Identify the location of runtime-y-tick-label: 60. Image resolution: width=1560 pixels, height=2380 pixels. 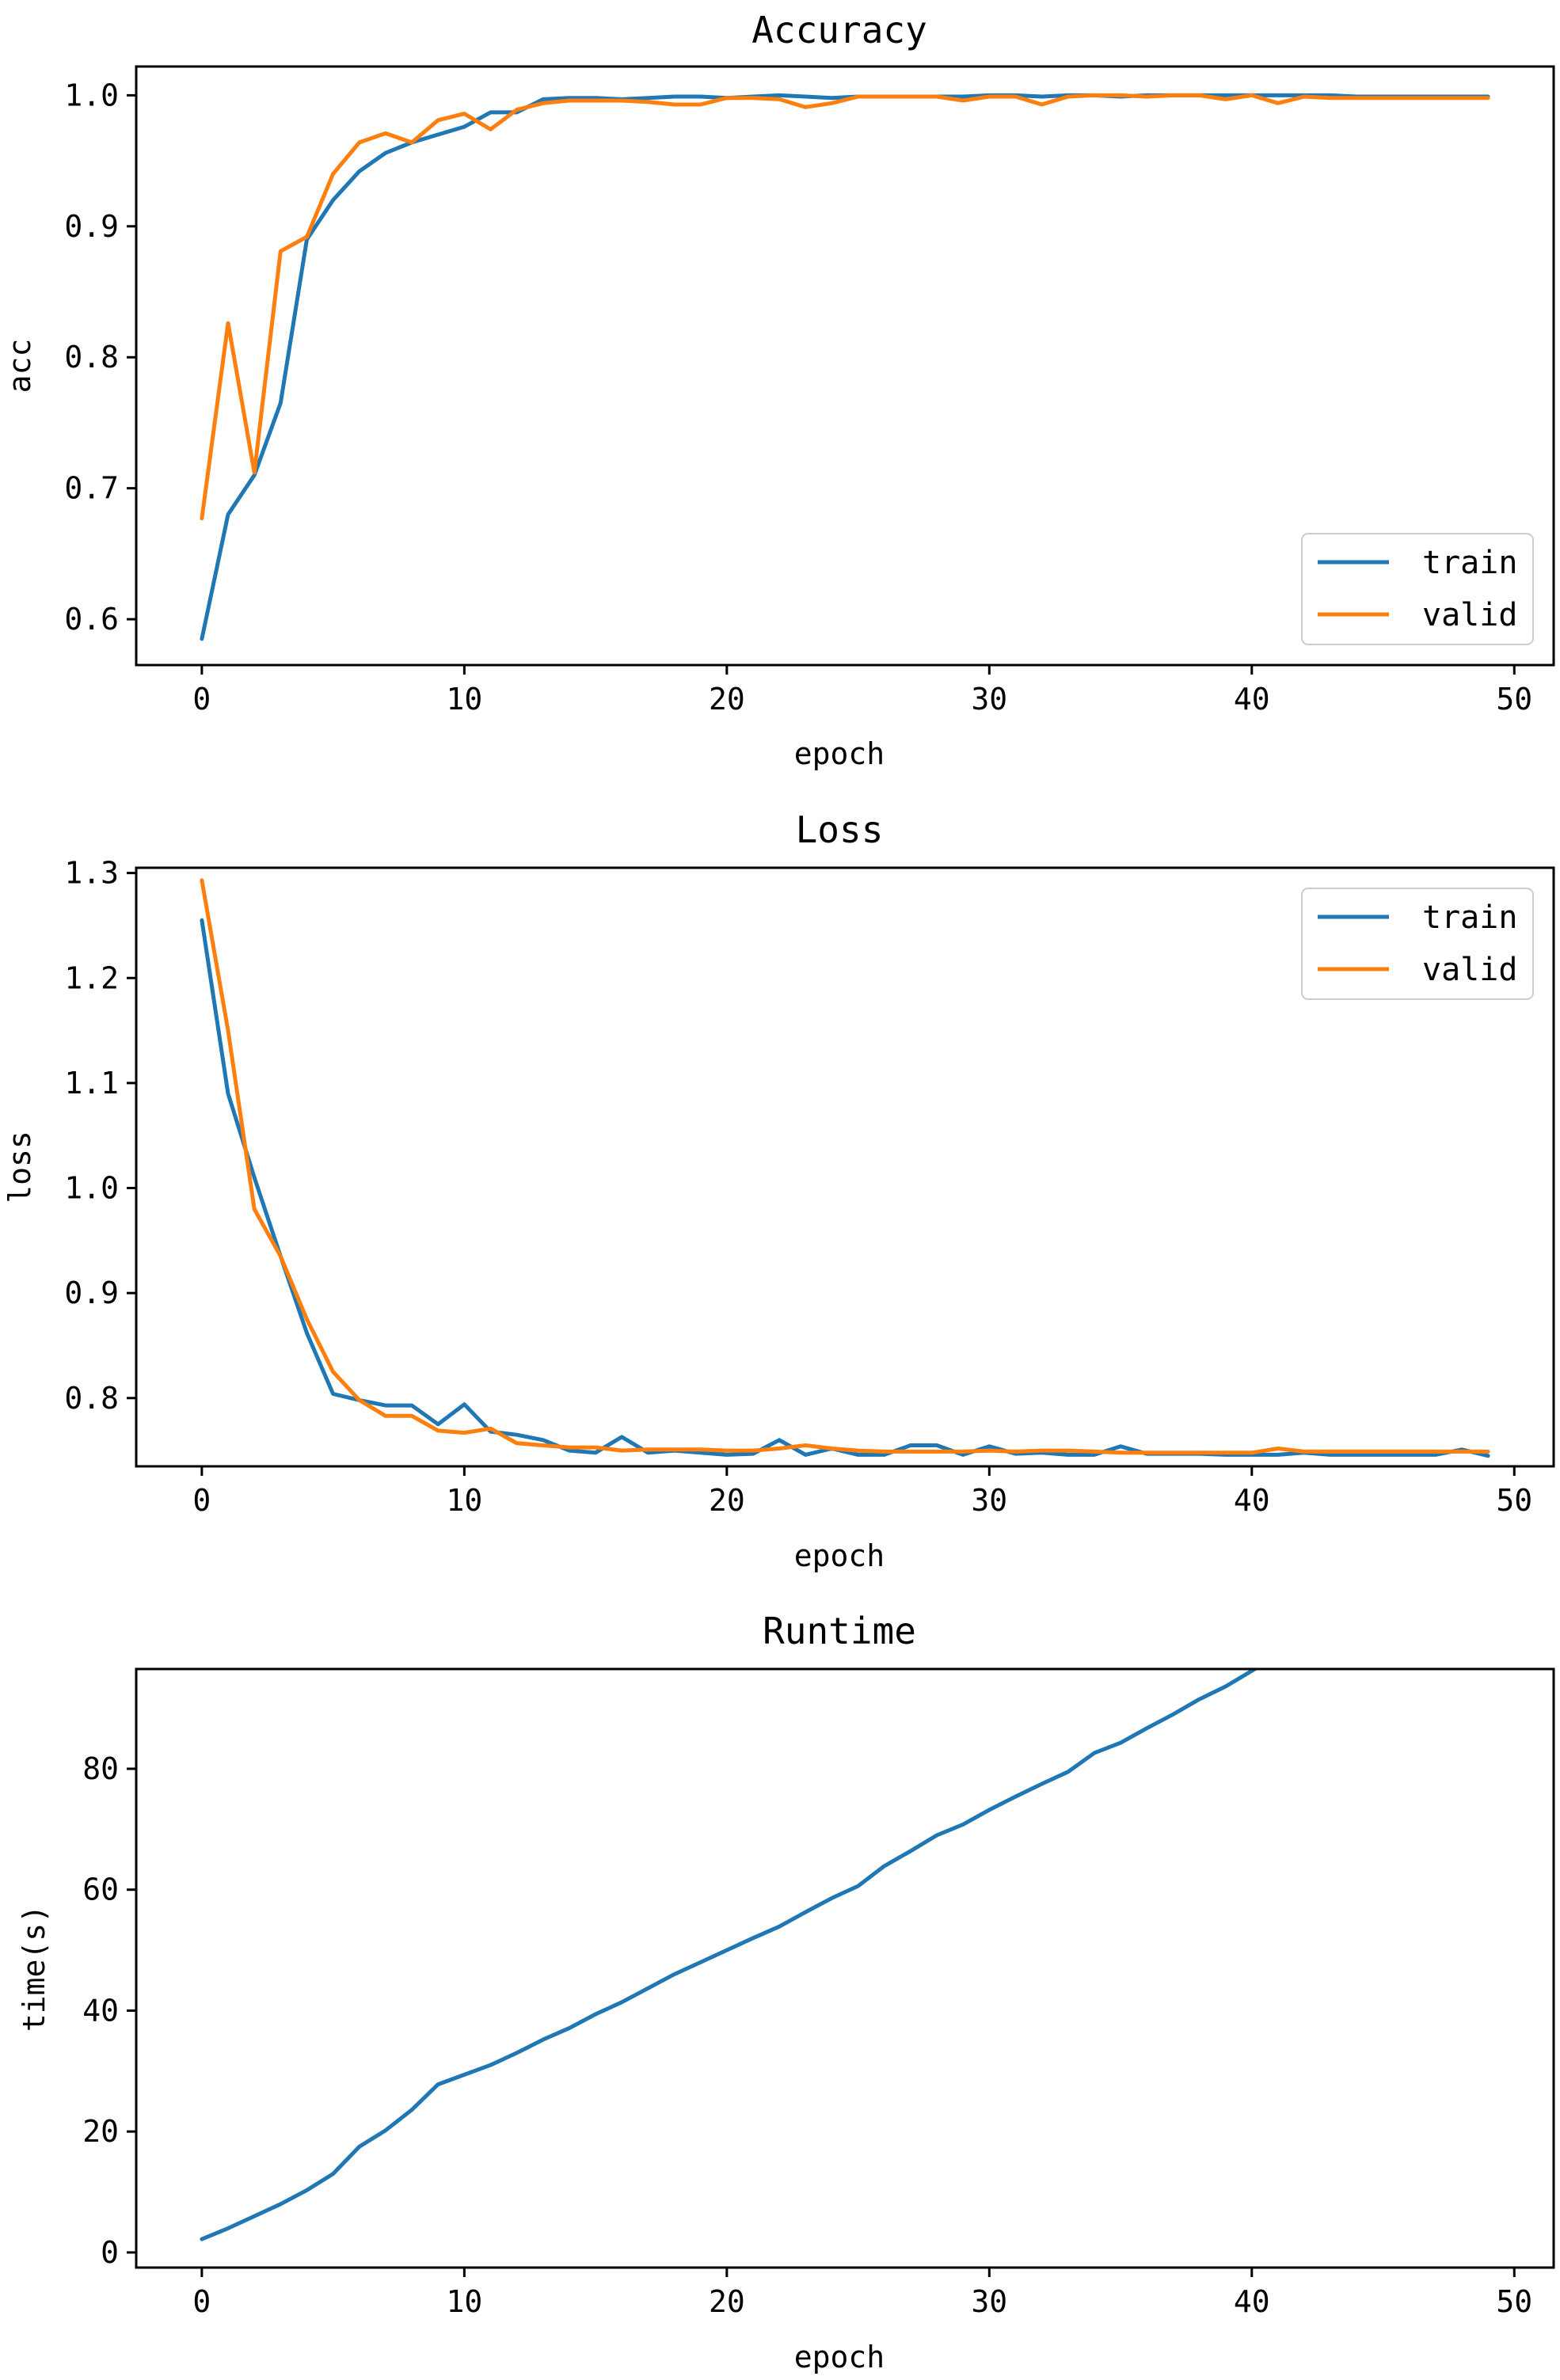
(100, 1889).